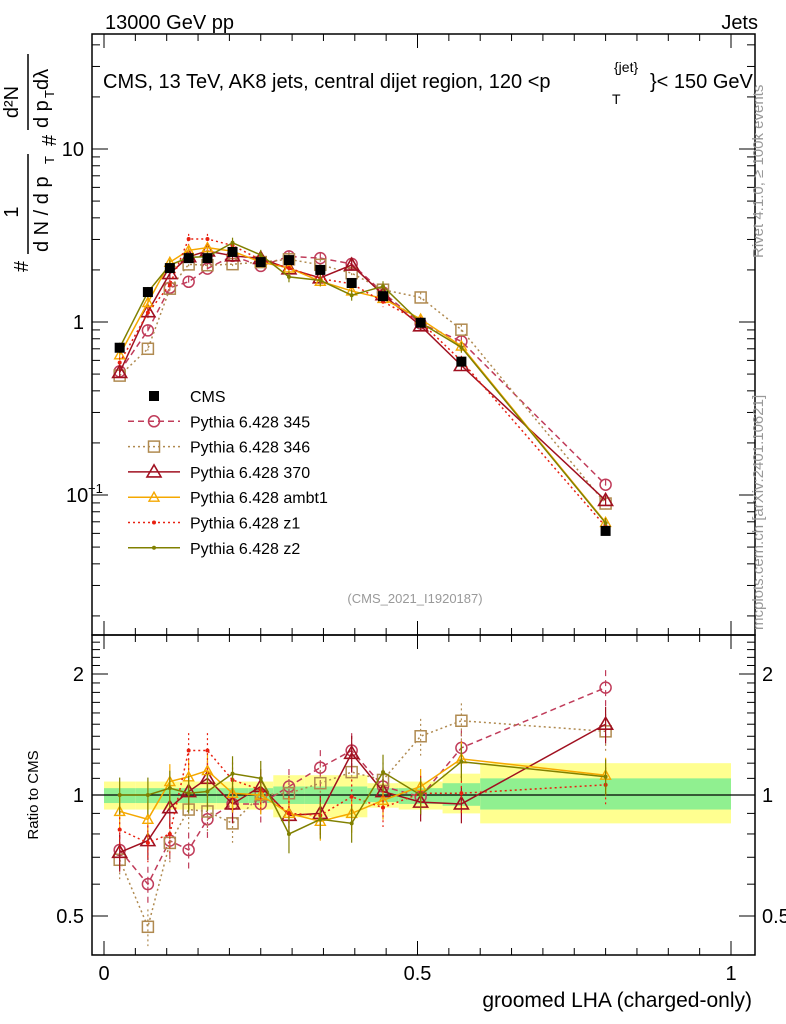 The width and height of the screenshot is (786, 1024). Describe the element at coordinates (626, 67) in the screenshot. I see `plot-title-sup: {jet}` at that location.